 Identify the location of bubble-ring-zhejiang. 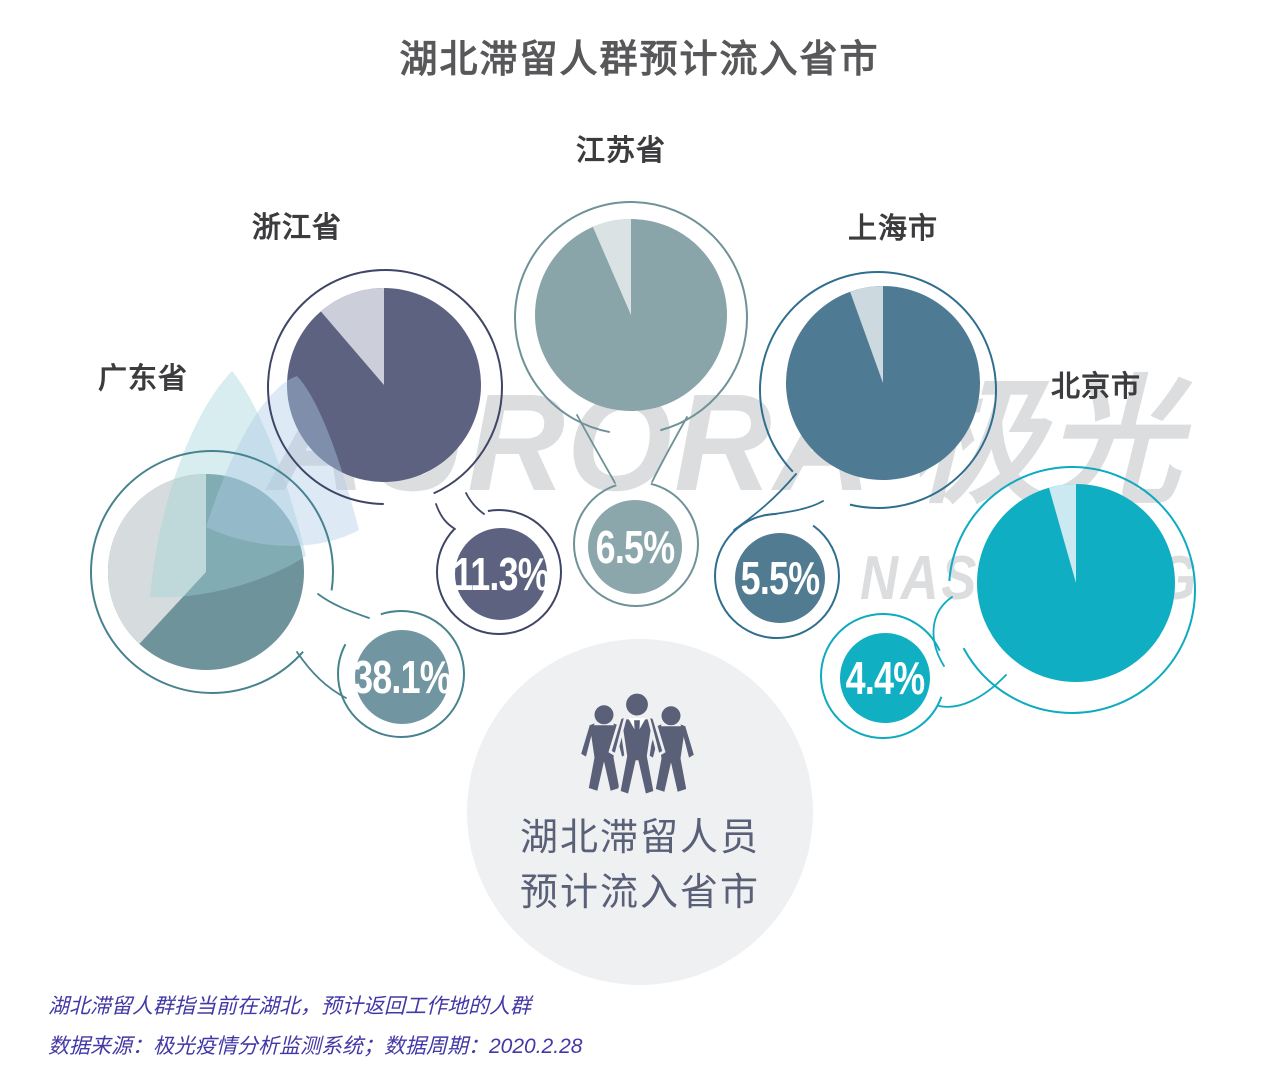
(499, 572).